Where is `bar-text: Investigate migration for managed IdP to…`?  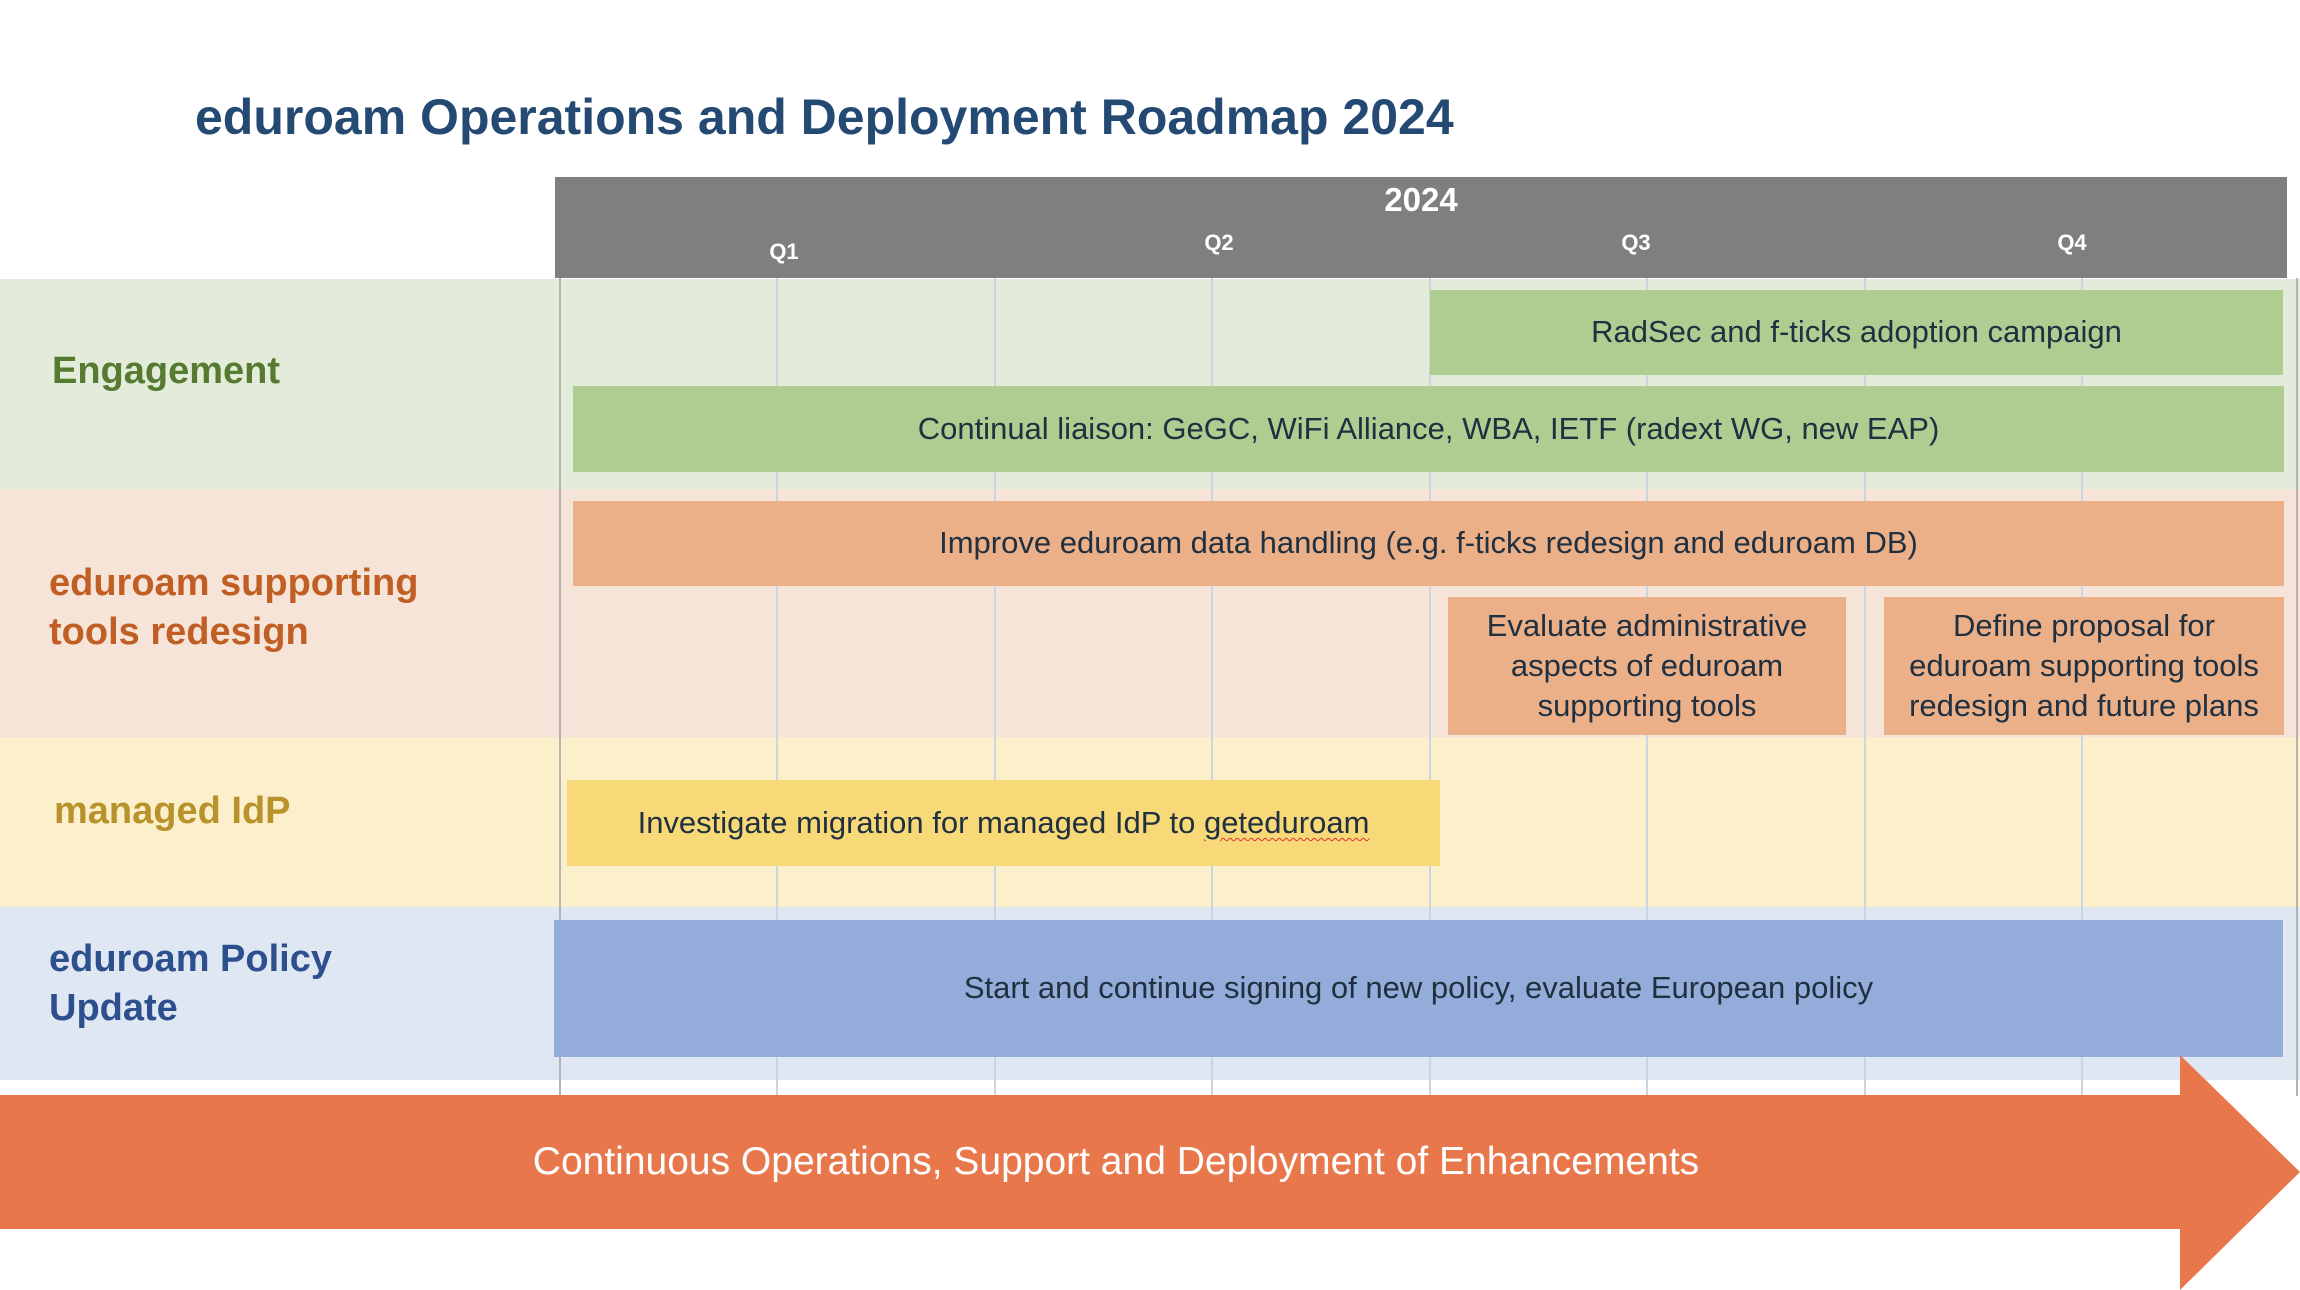 bar-text: Investigate migration for managed IdP to… is located at coordinates (1004, 823).